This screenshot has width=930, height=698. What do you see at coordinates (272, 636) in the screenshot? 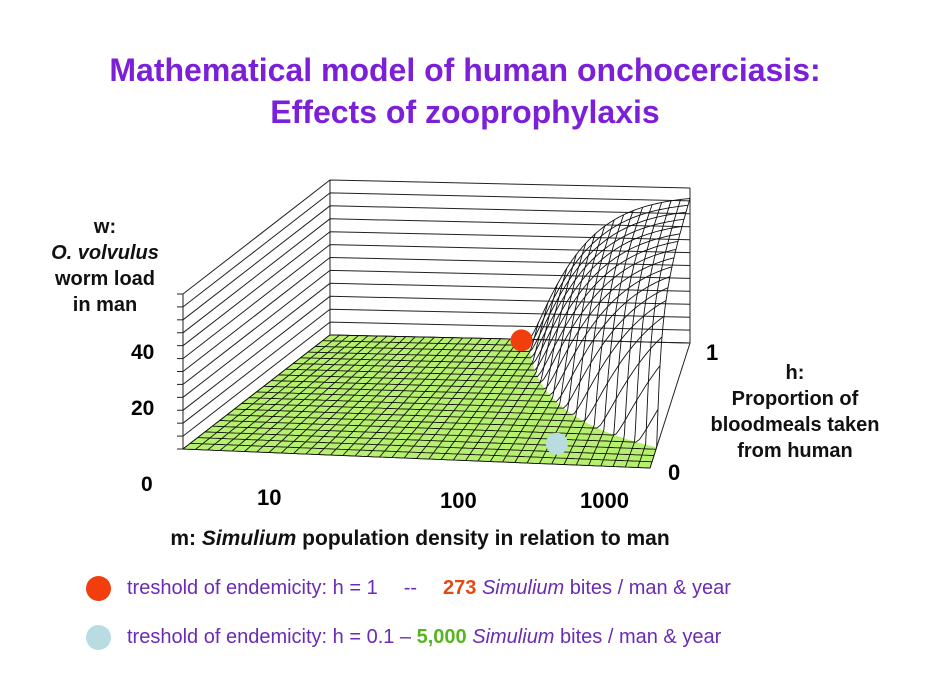
I see `legend-row2-text: treshold of endemicity: h = 0.1 –` at bounding box center [272, 636].